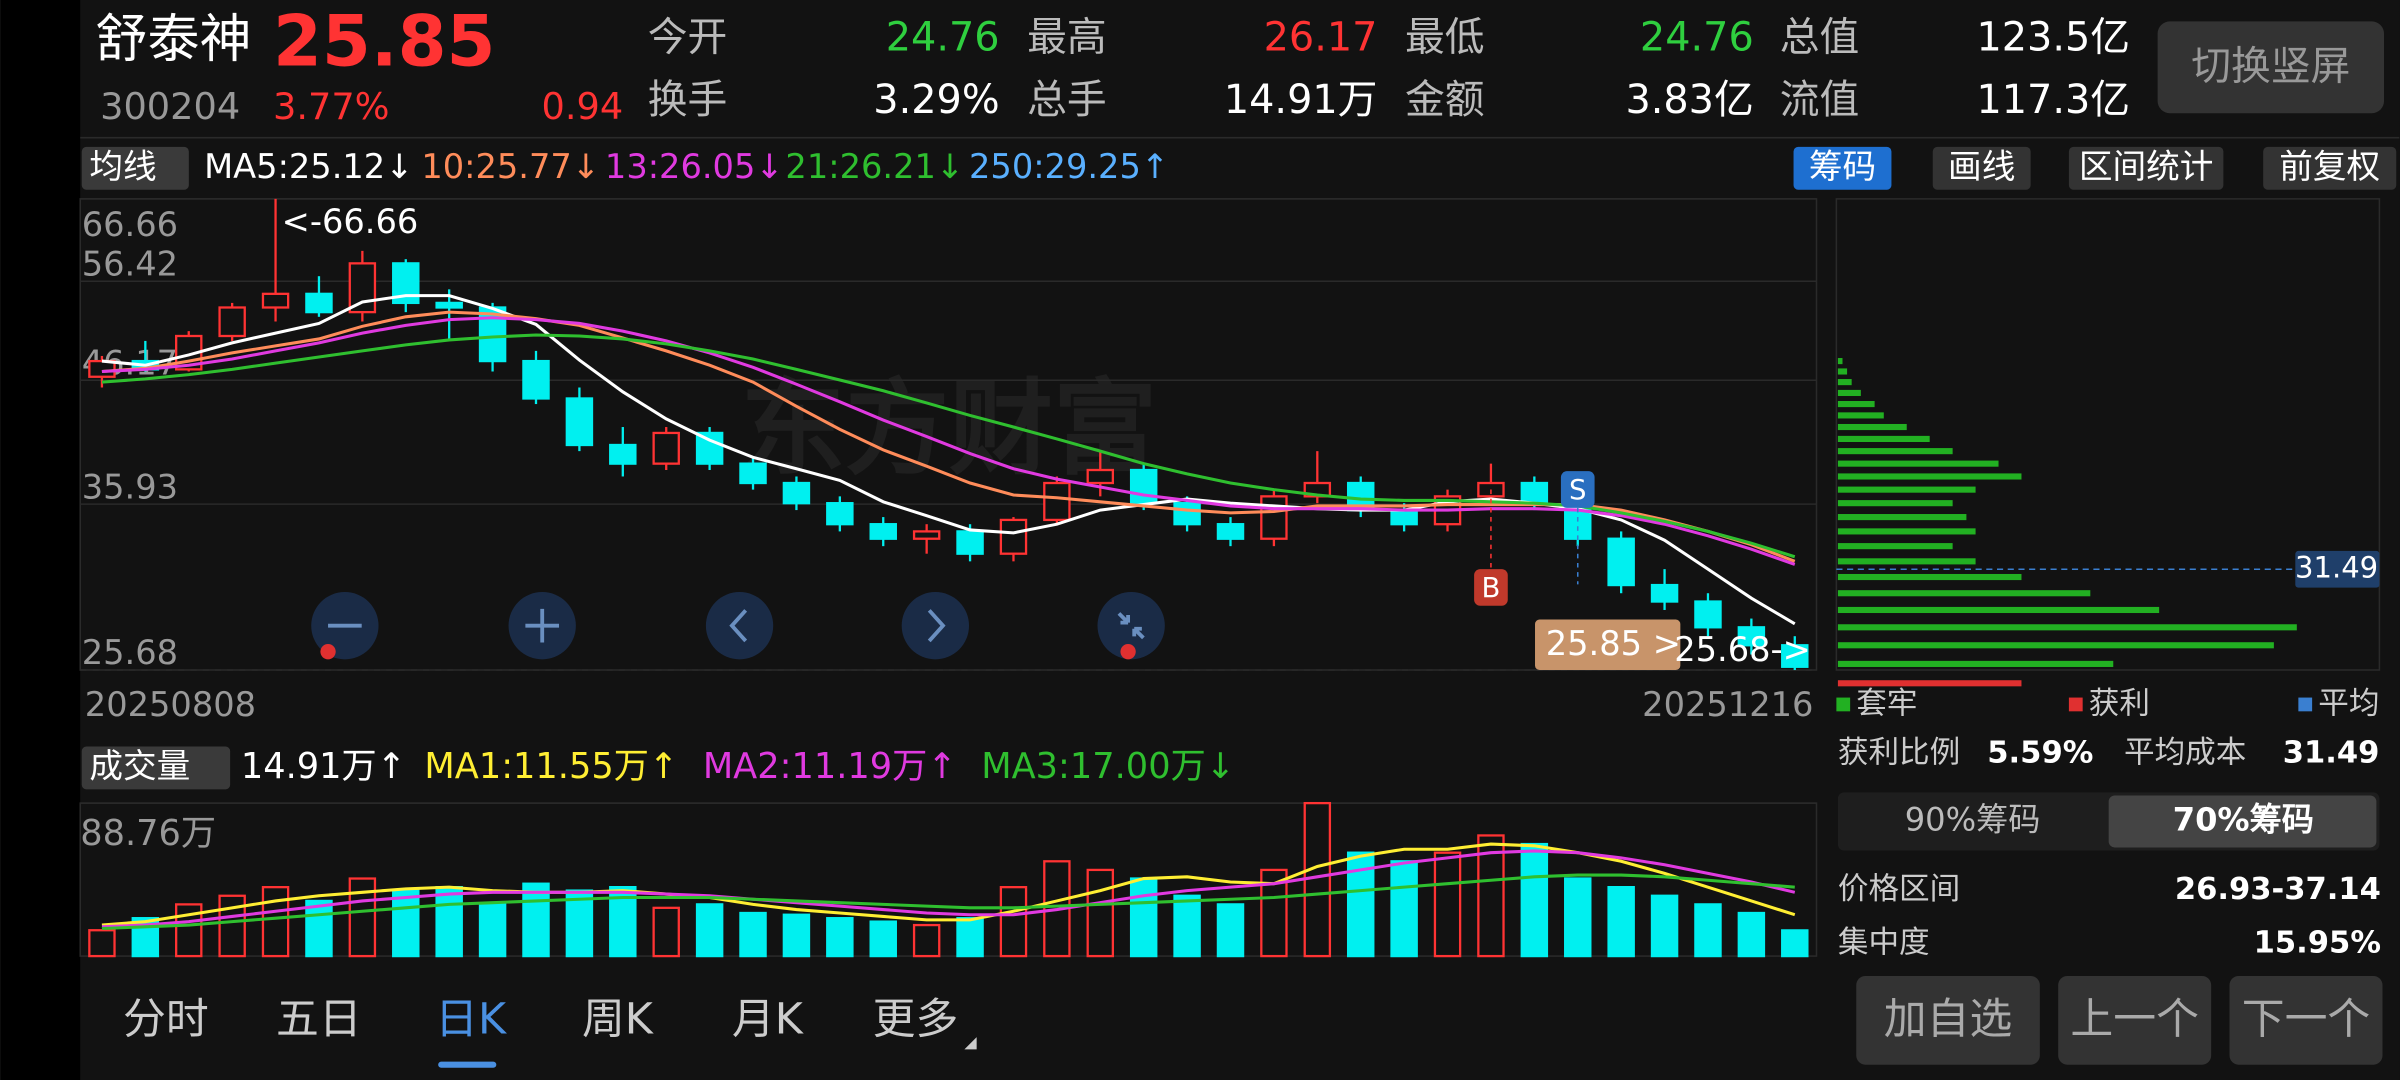 The height and width of the screenshot is (1080, 2400). I want to click on chip-tab: 70%筹码, so click(2243, 819).